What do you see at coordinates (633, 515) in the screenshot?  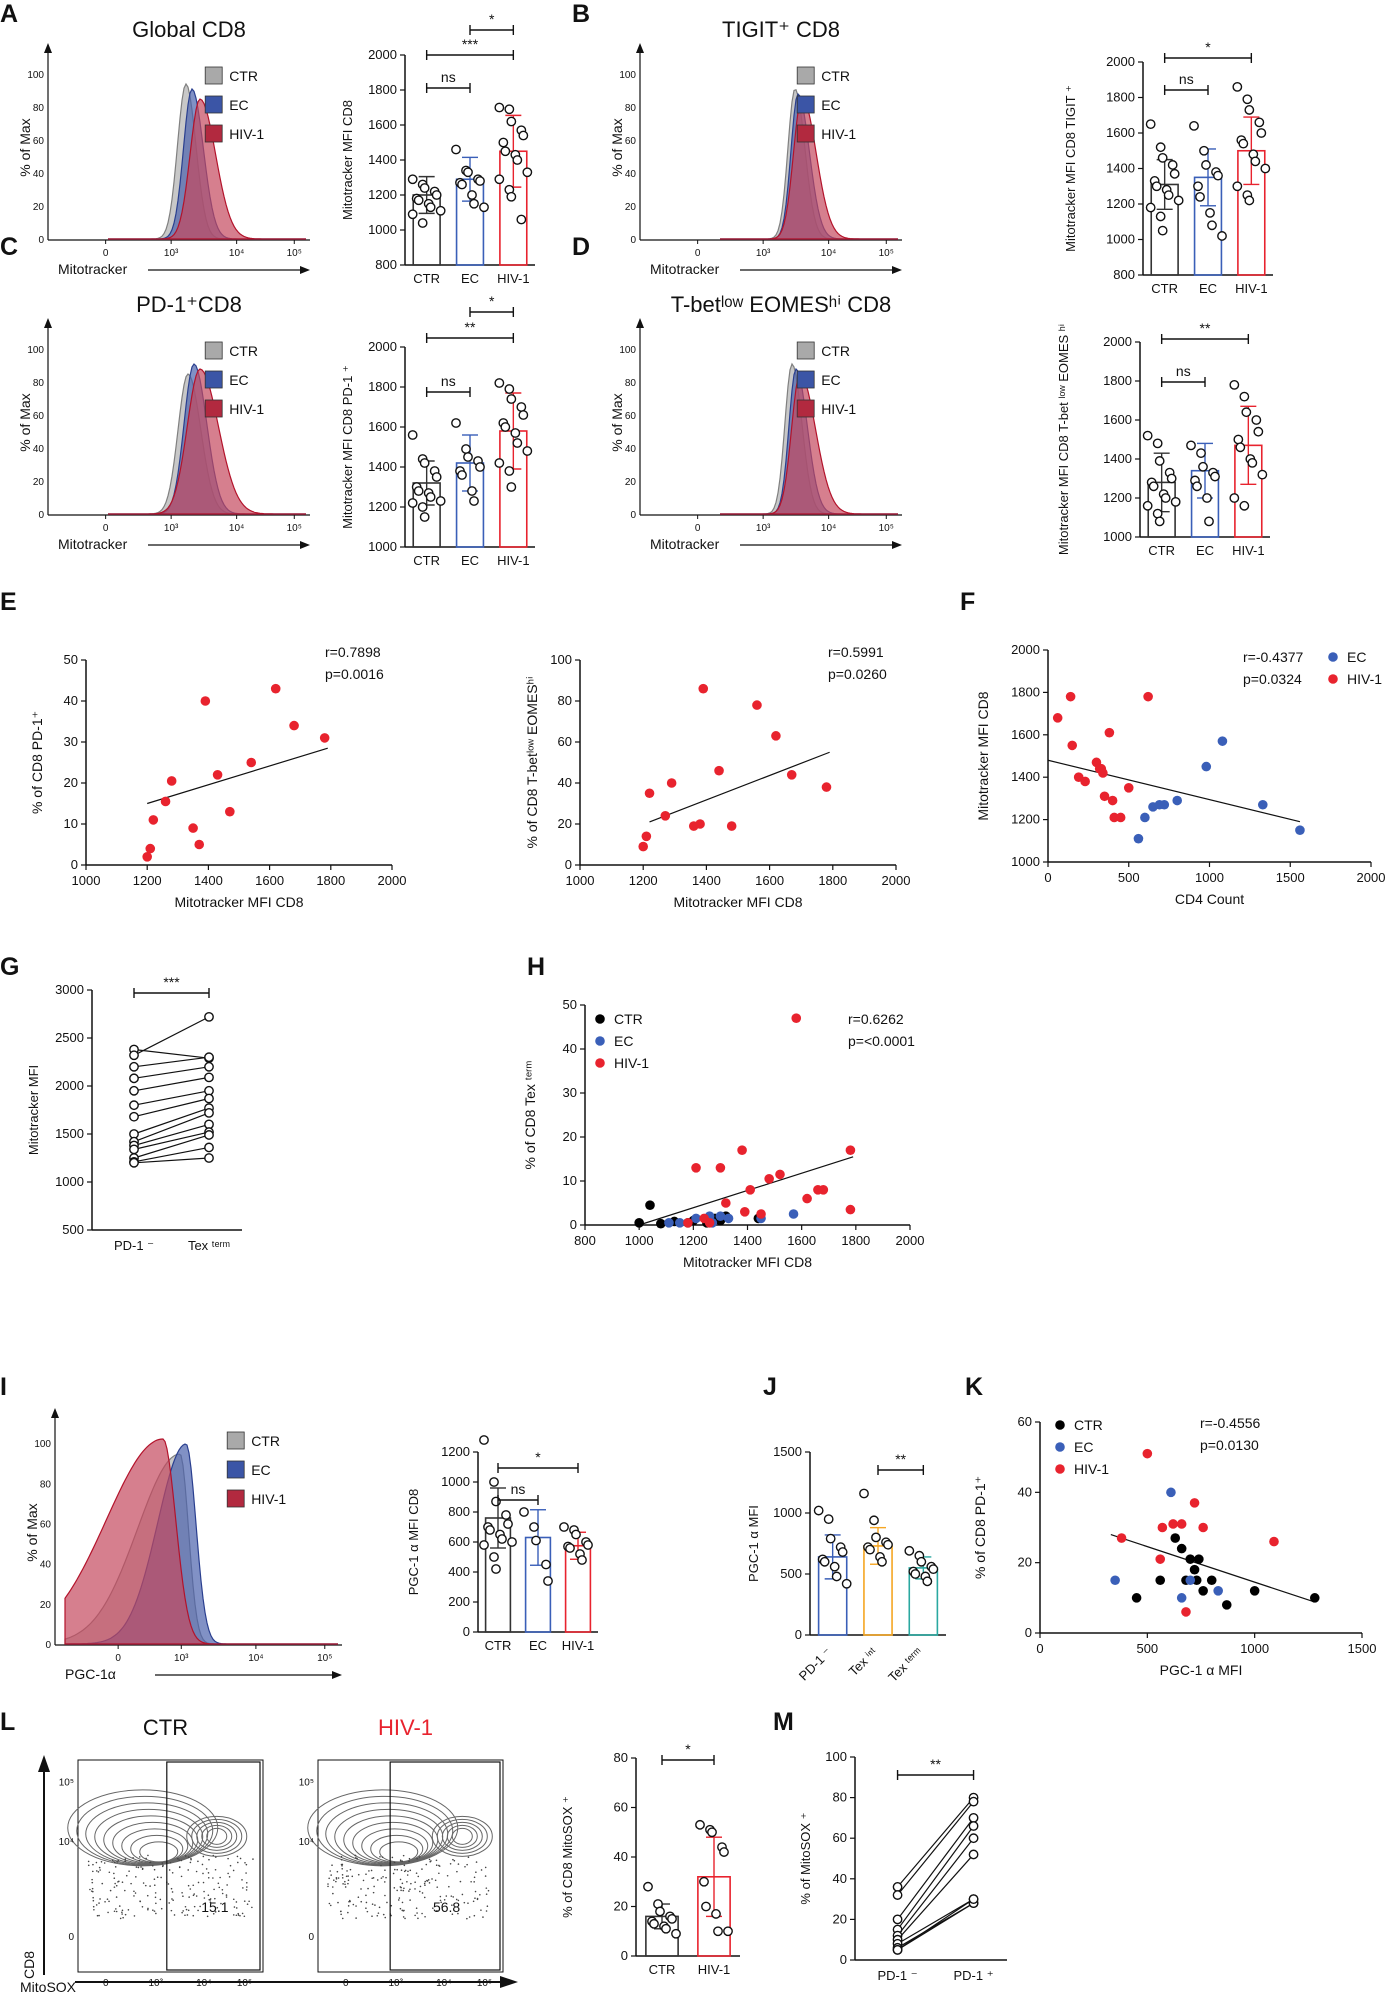 I see `hist-D-ytick: 0` at bounding box center [633, 515].